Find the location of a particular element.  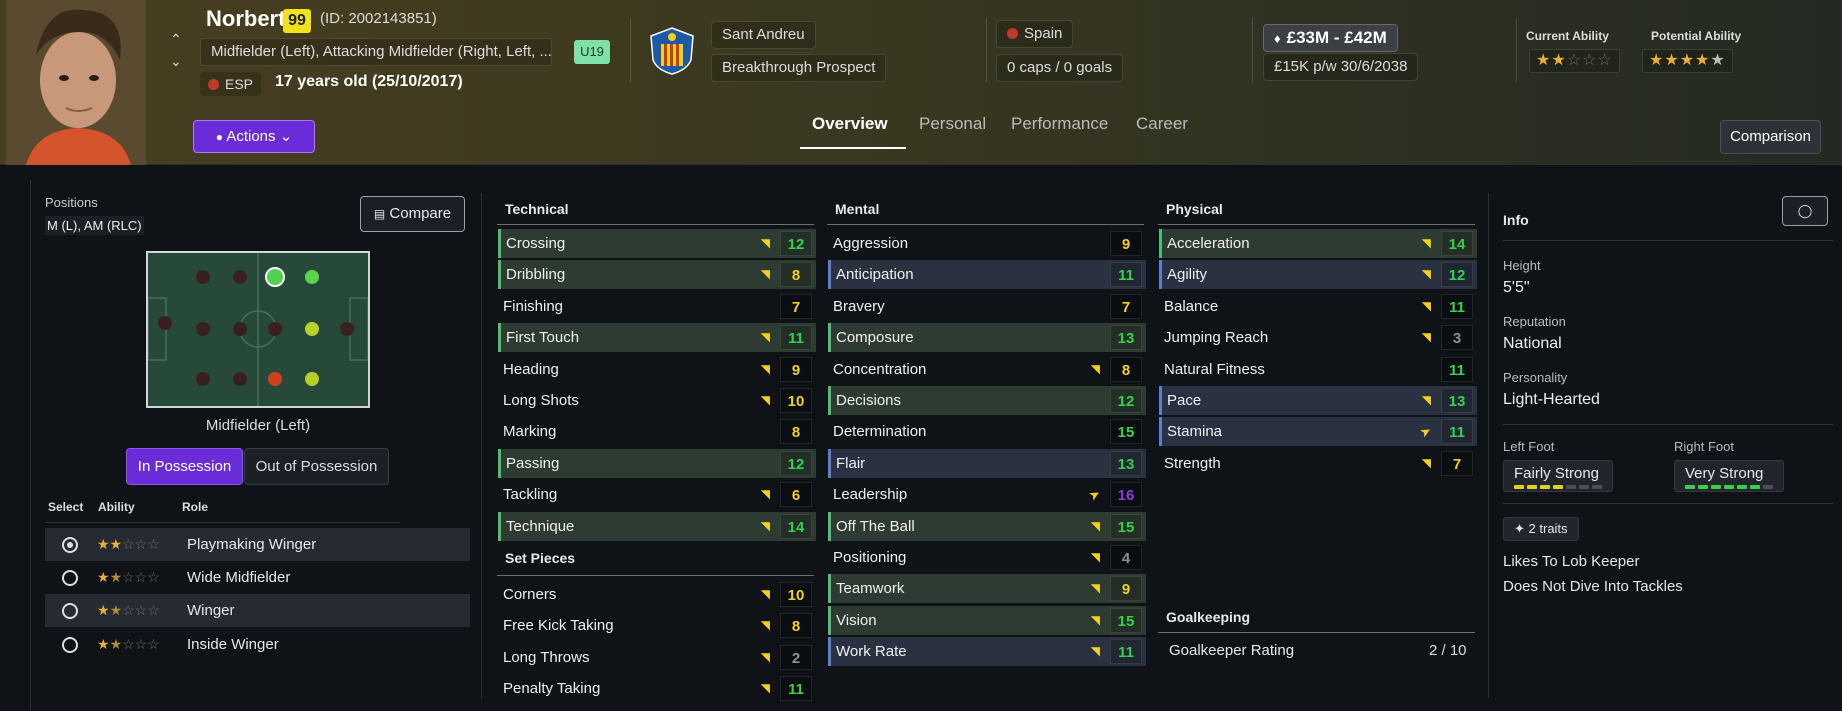

info-menu-button: ◯ is located at coordinates (1805, 211).